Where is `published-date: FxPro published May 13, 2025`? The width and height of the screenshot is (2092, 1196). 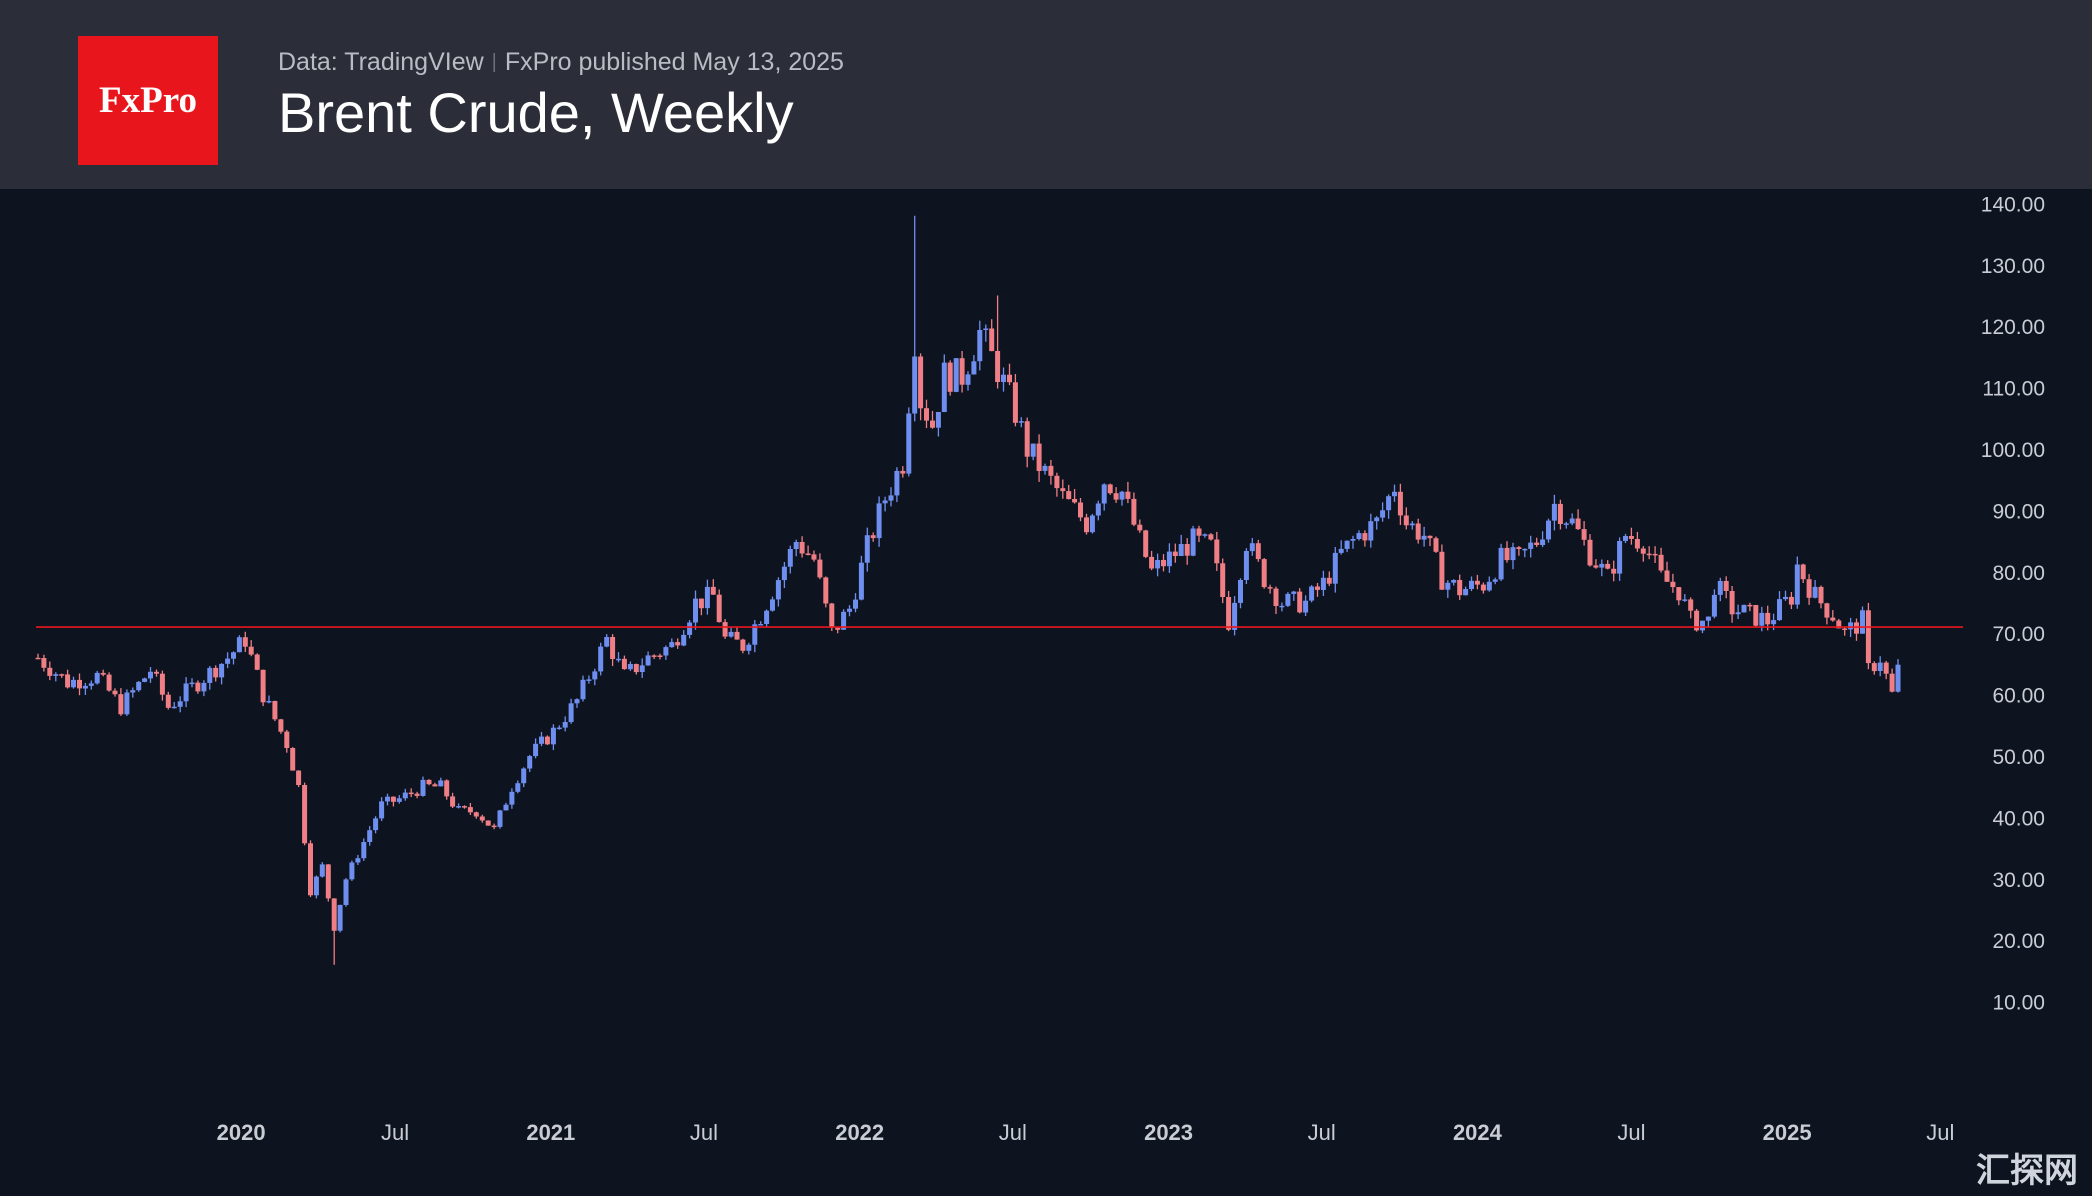
published-date: FxPro published May 13, 2025 is located at coordinates (674, 62).